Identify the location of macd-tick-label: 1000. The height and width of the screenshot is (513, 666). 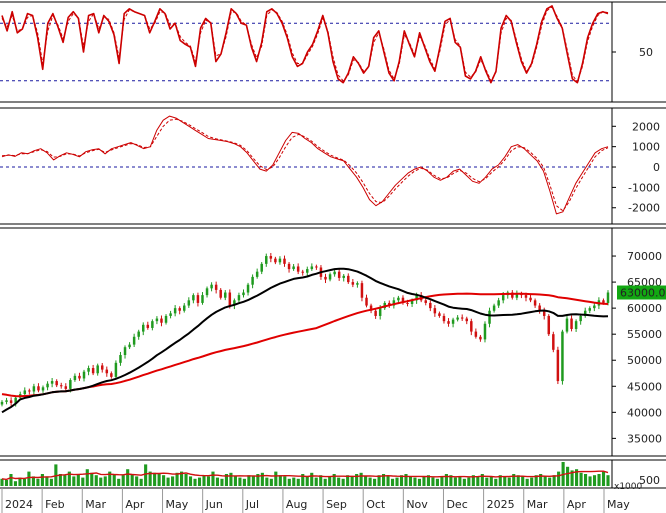
(646, 147).